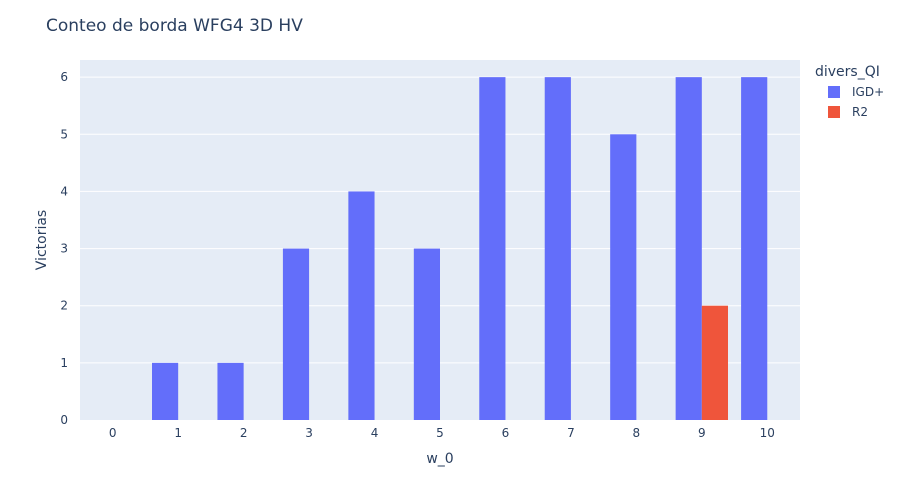  I want to click on x-tick-label: 7, so click(571, 433).